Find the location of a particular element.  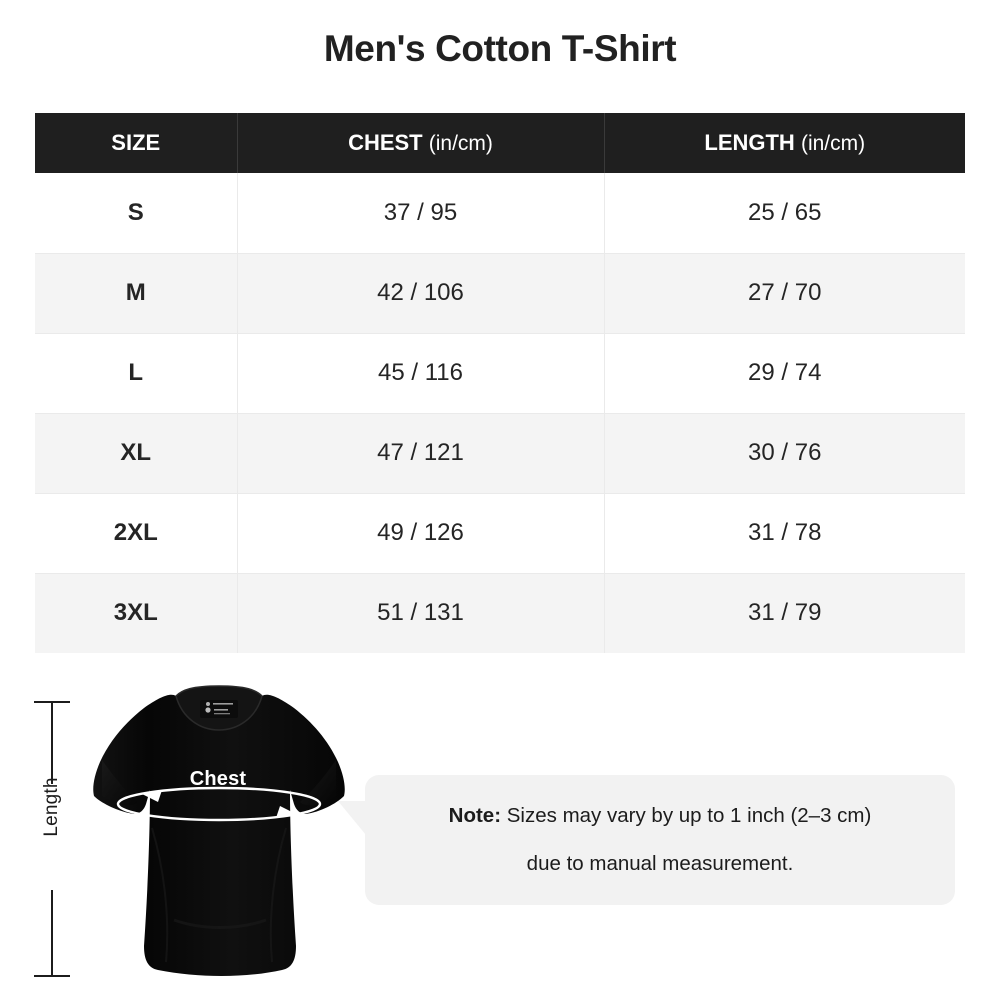

table-row: 3XL 51 / 131 31 / 79 is located at coordinates (500, 613).